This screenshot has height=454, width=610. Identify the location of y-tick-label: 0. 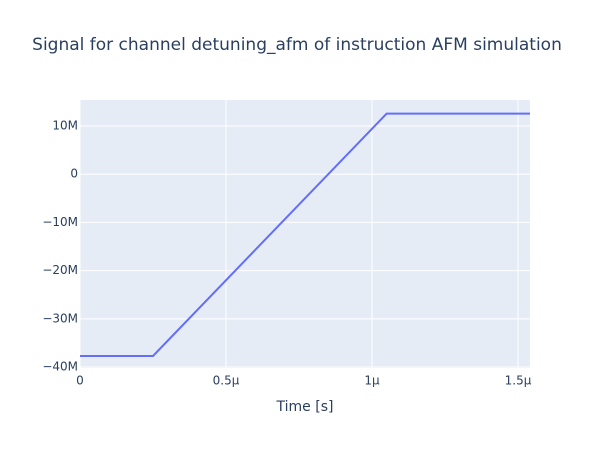
(74, 174).